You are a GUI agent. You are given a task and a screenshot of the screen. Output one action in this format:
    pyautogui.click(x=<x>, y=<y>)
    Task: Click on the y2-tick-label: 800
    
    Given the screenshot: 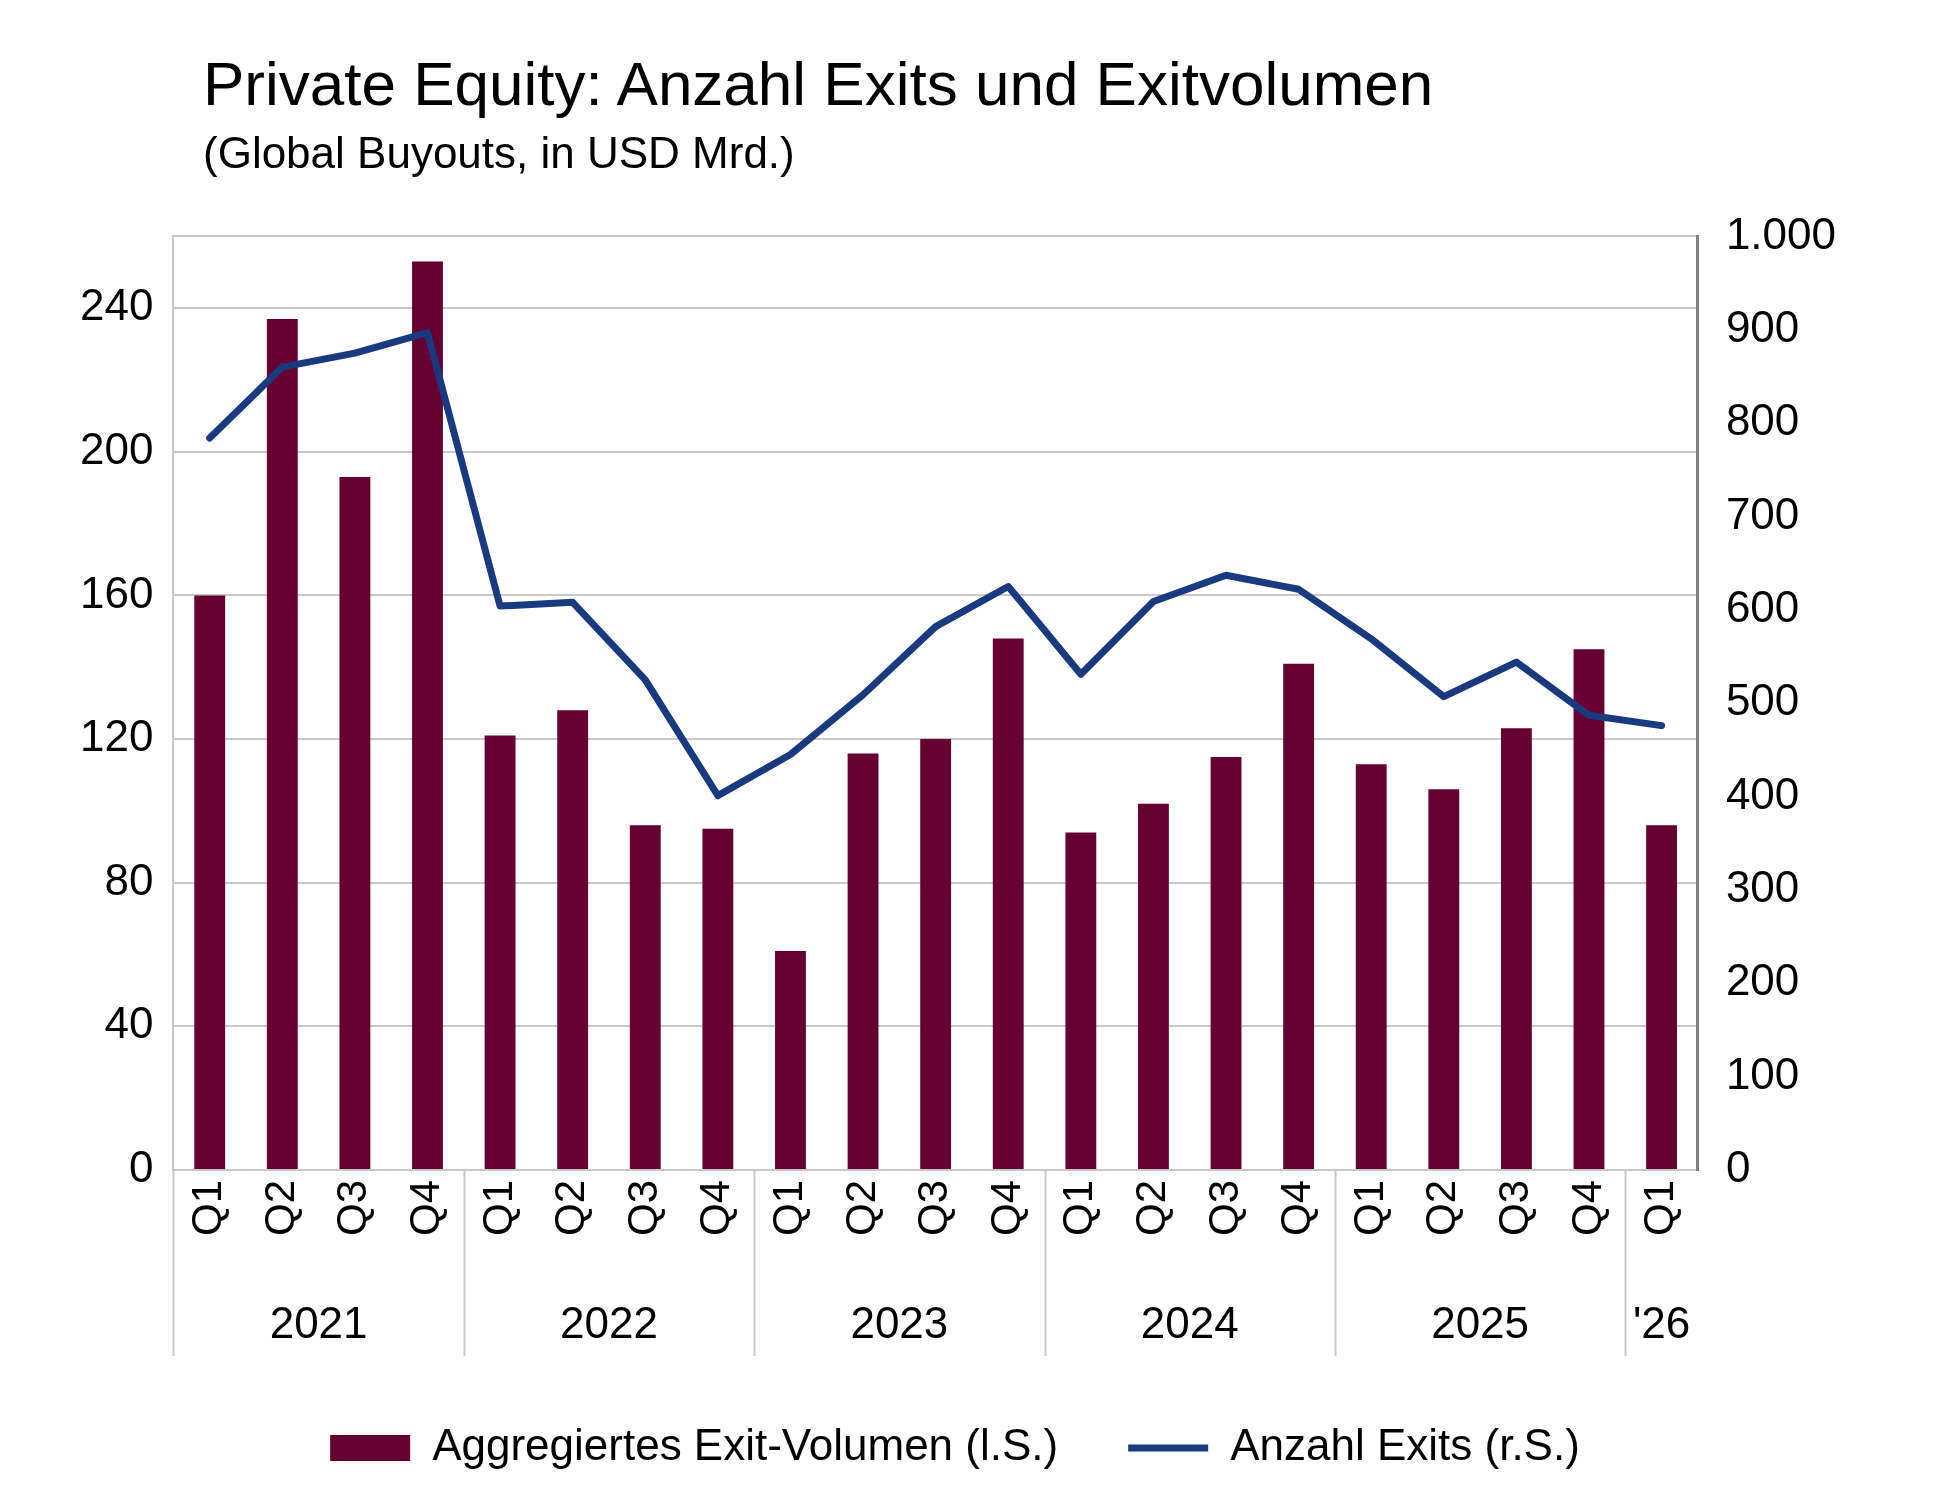 What is the action you would take?
    pyautogui.click(x=1762, y=420)
    